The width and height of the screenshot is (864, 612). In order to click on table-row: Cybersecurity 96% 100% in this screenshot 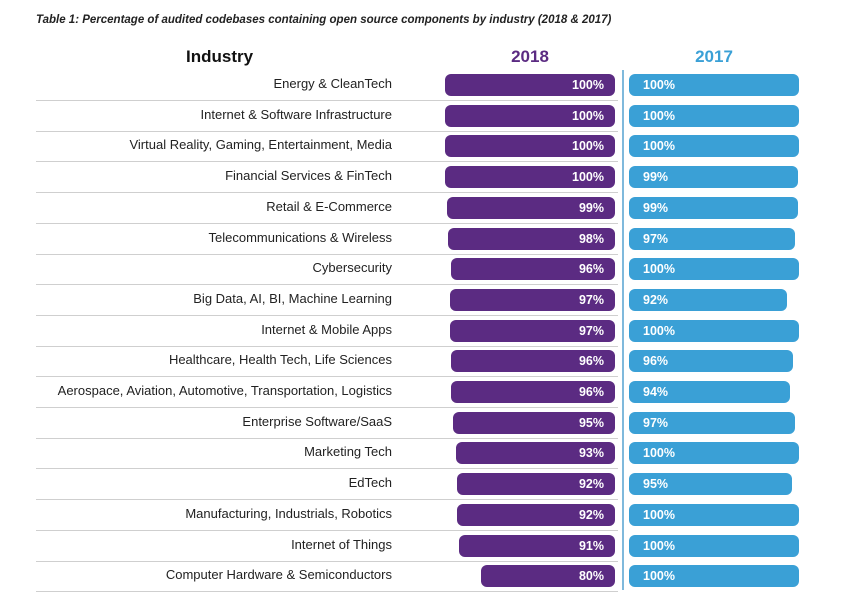, I will do `click(432, 270)`.